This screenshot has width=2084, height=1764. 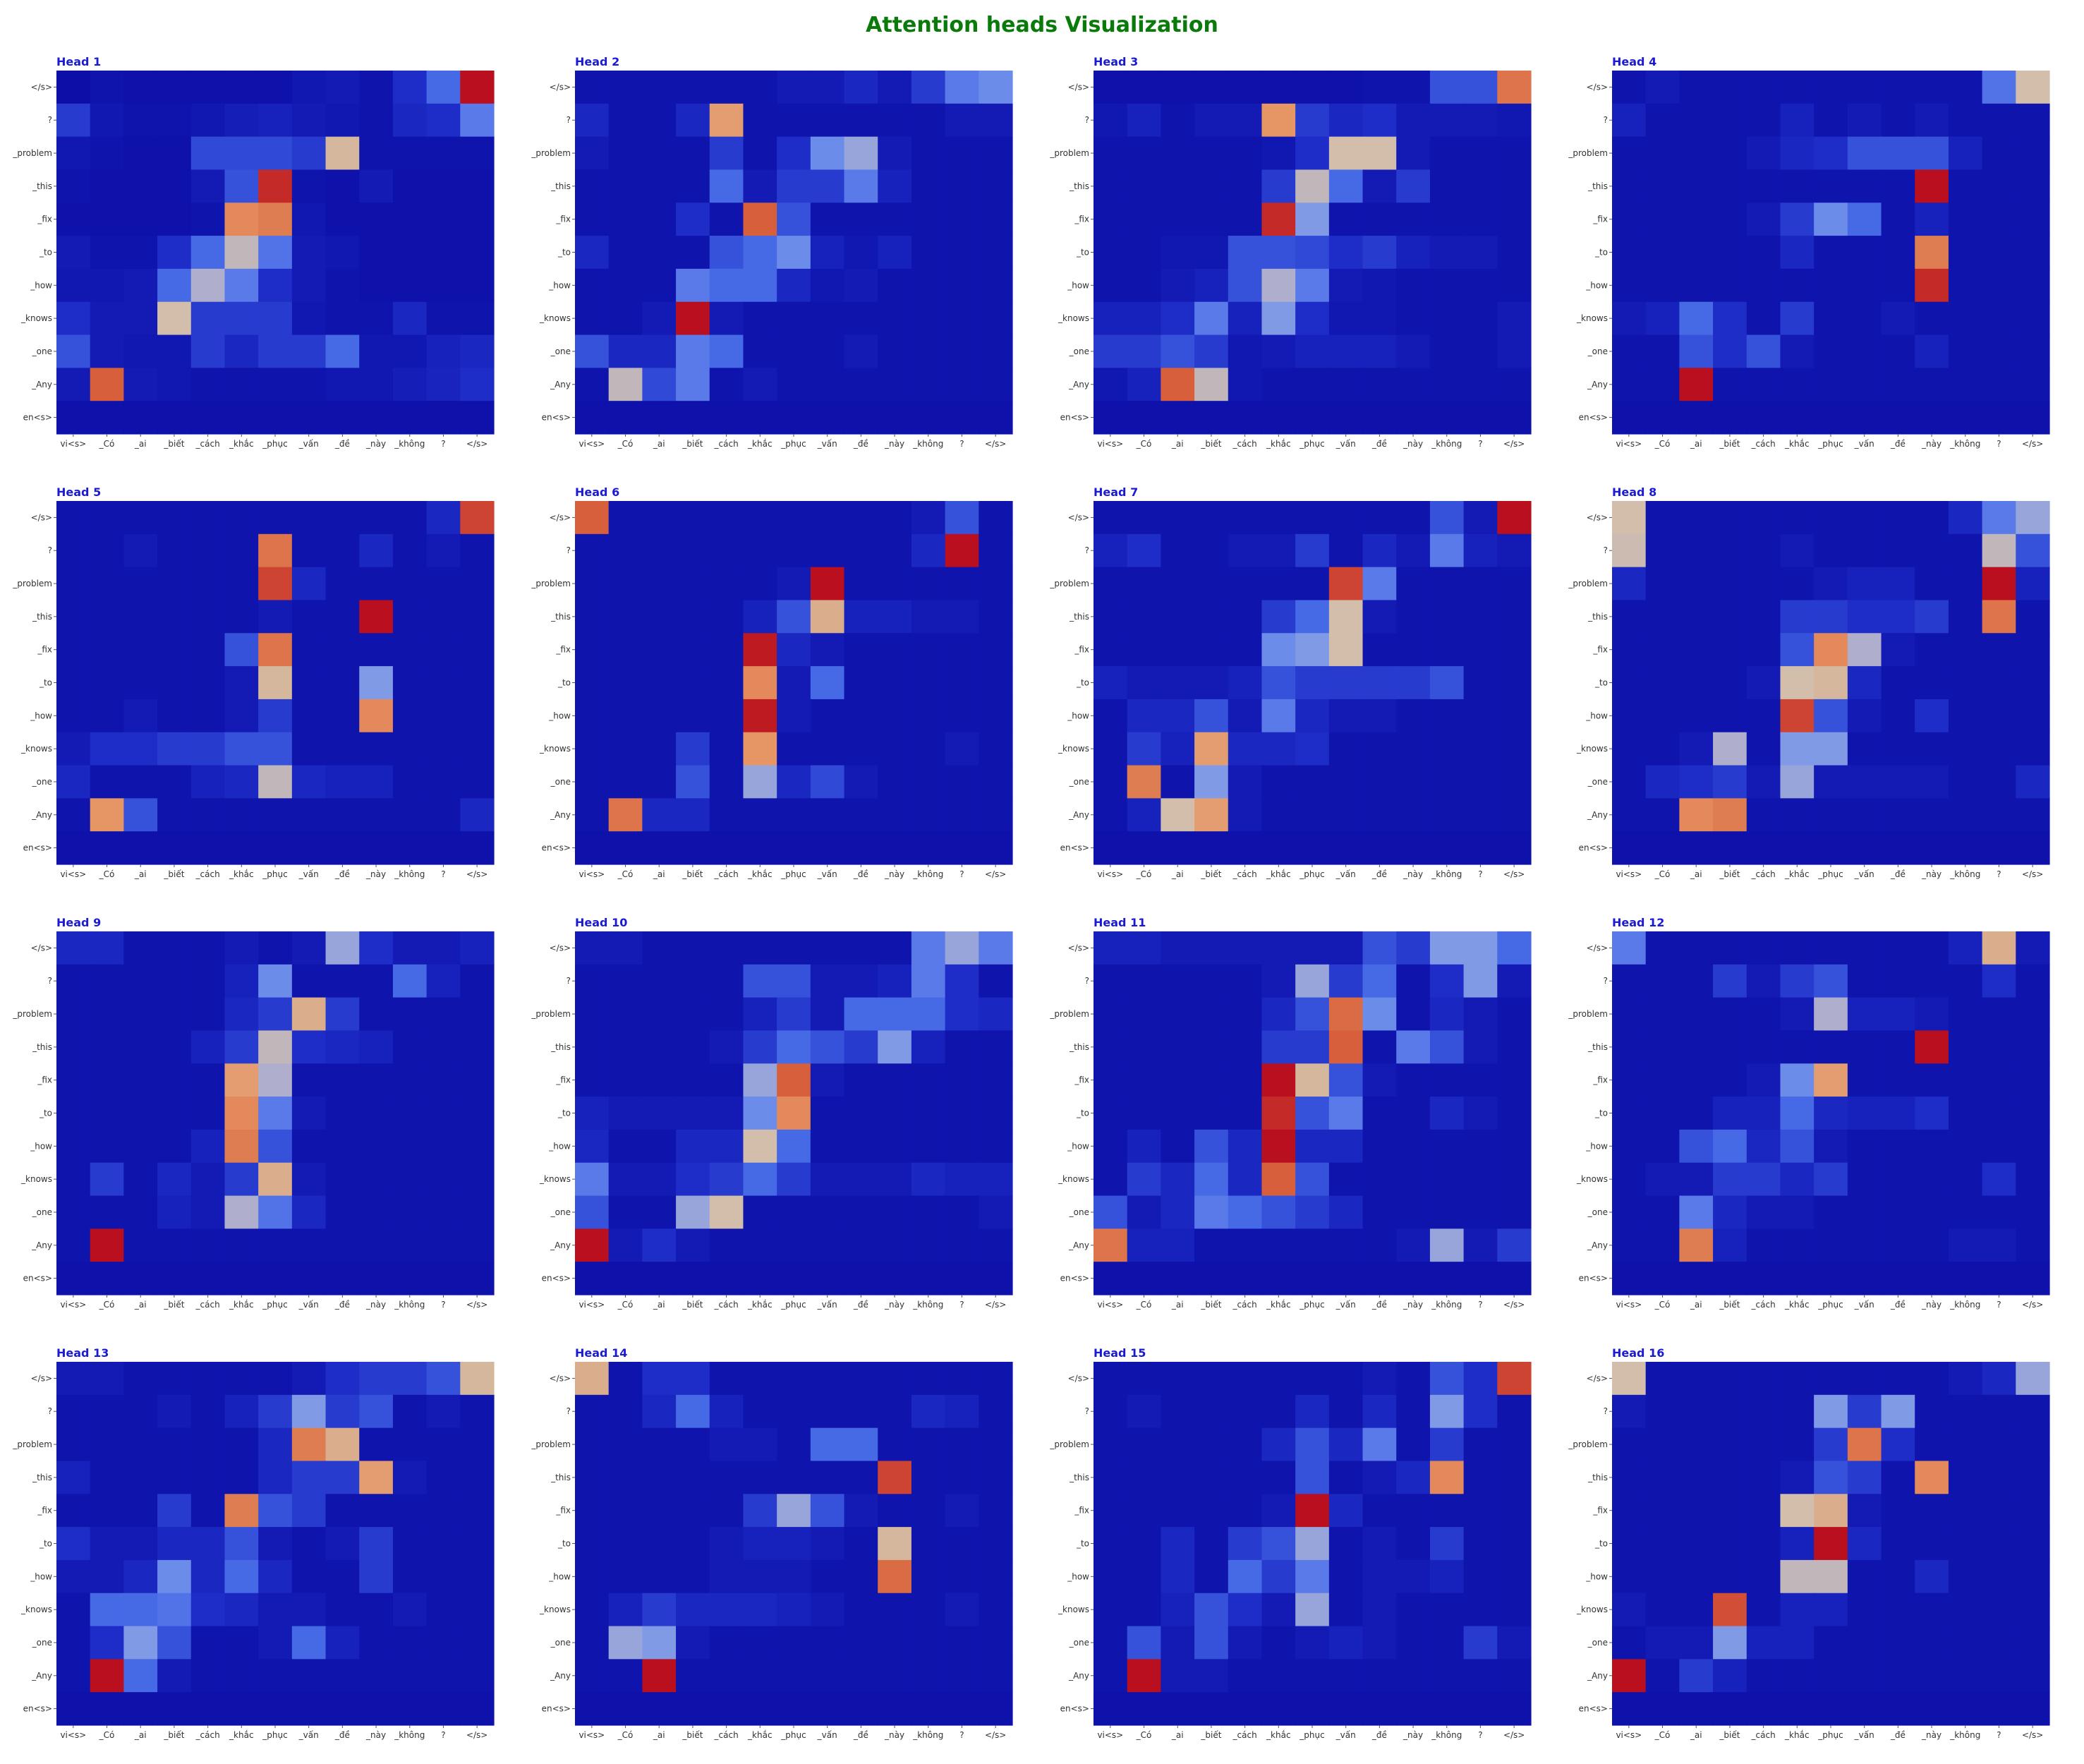 What do you see at coordinates (78, 922) in the screenshot?
I see `head-title: Head 9` at bounding box center [78, 922].